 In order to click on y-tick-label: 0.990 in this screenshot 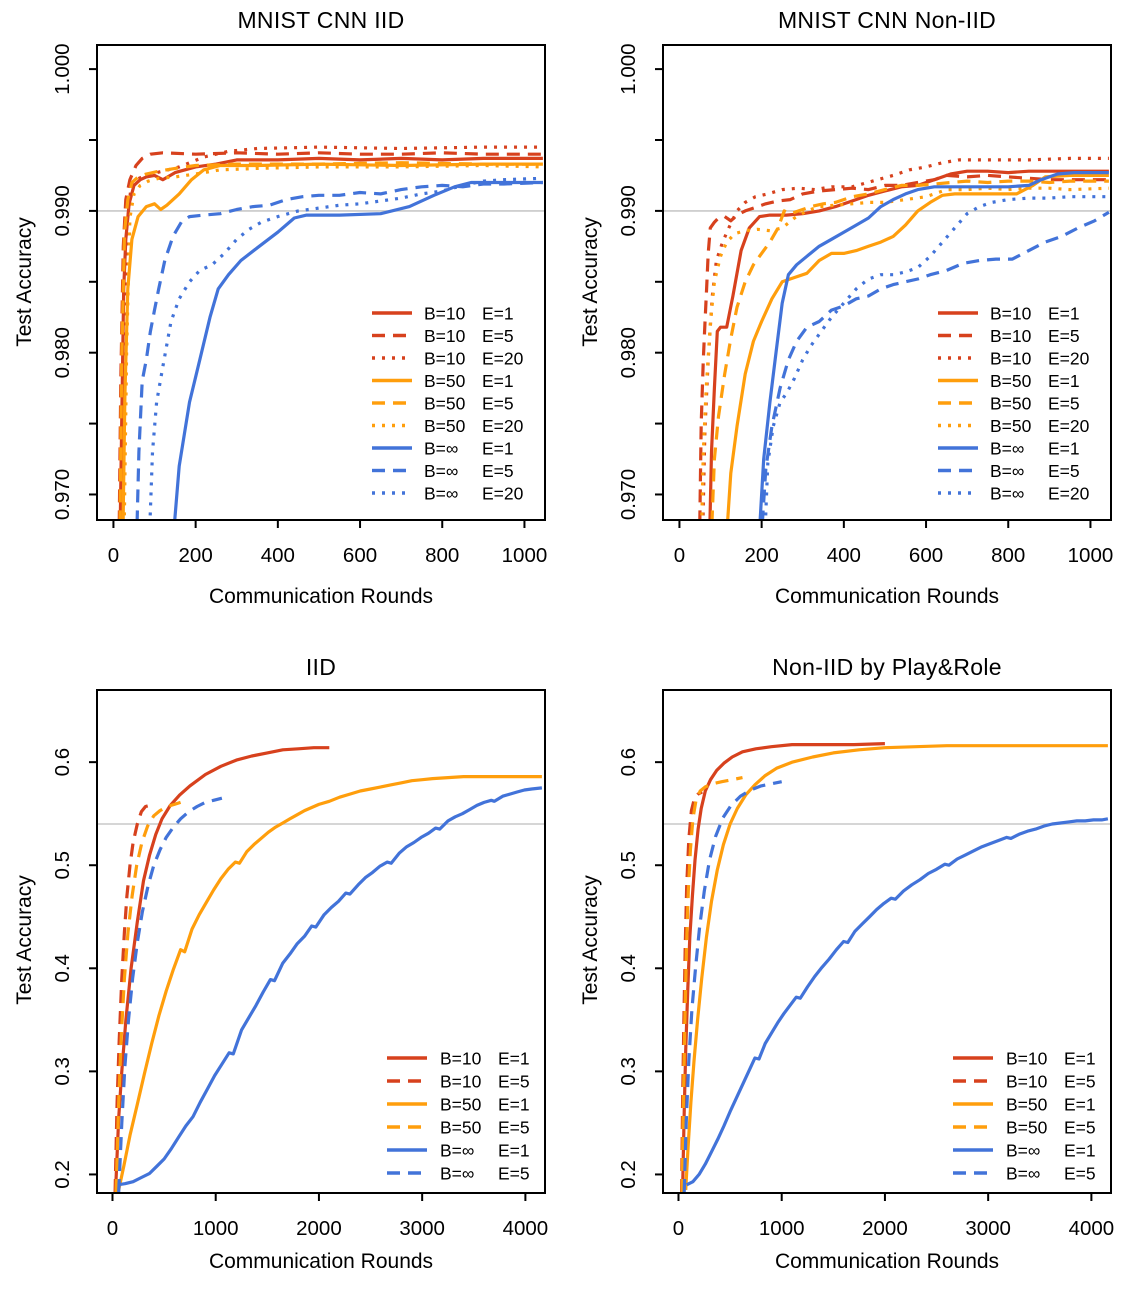, I will do `click(62, 210)`.